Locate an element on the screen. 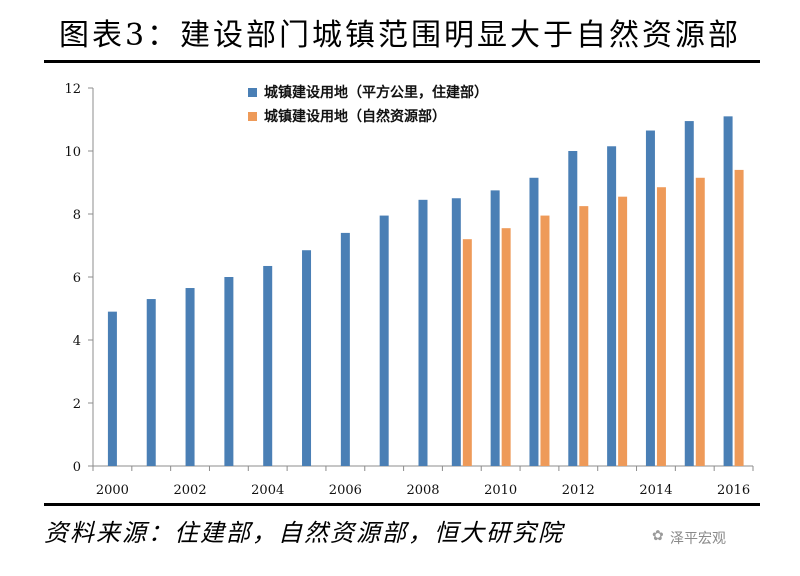 The image size is (800, 576). x-tick-label: 2000 is located at coordinates (112, 490).